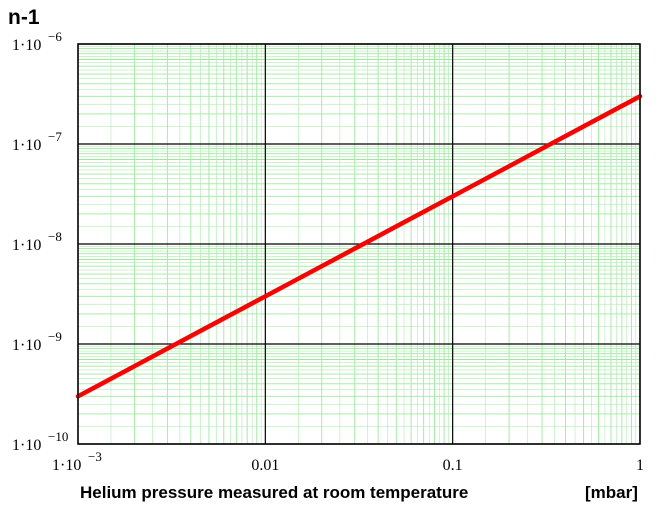 The width and height of the screenshot is (664, 517). I want to click on y-axis-label: n-1, so click(24, 17).